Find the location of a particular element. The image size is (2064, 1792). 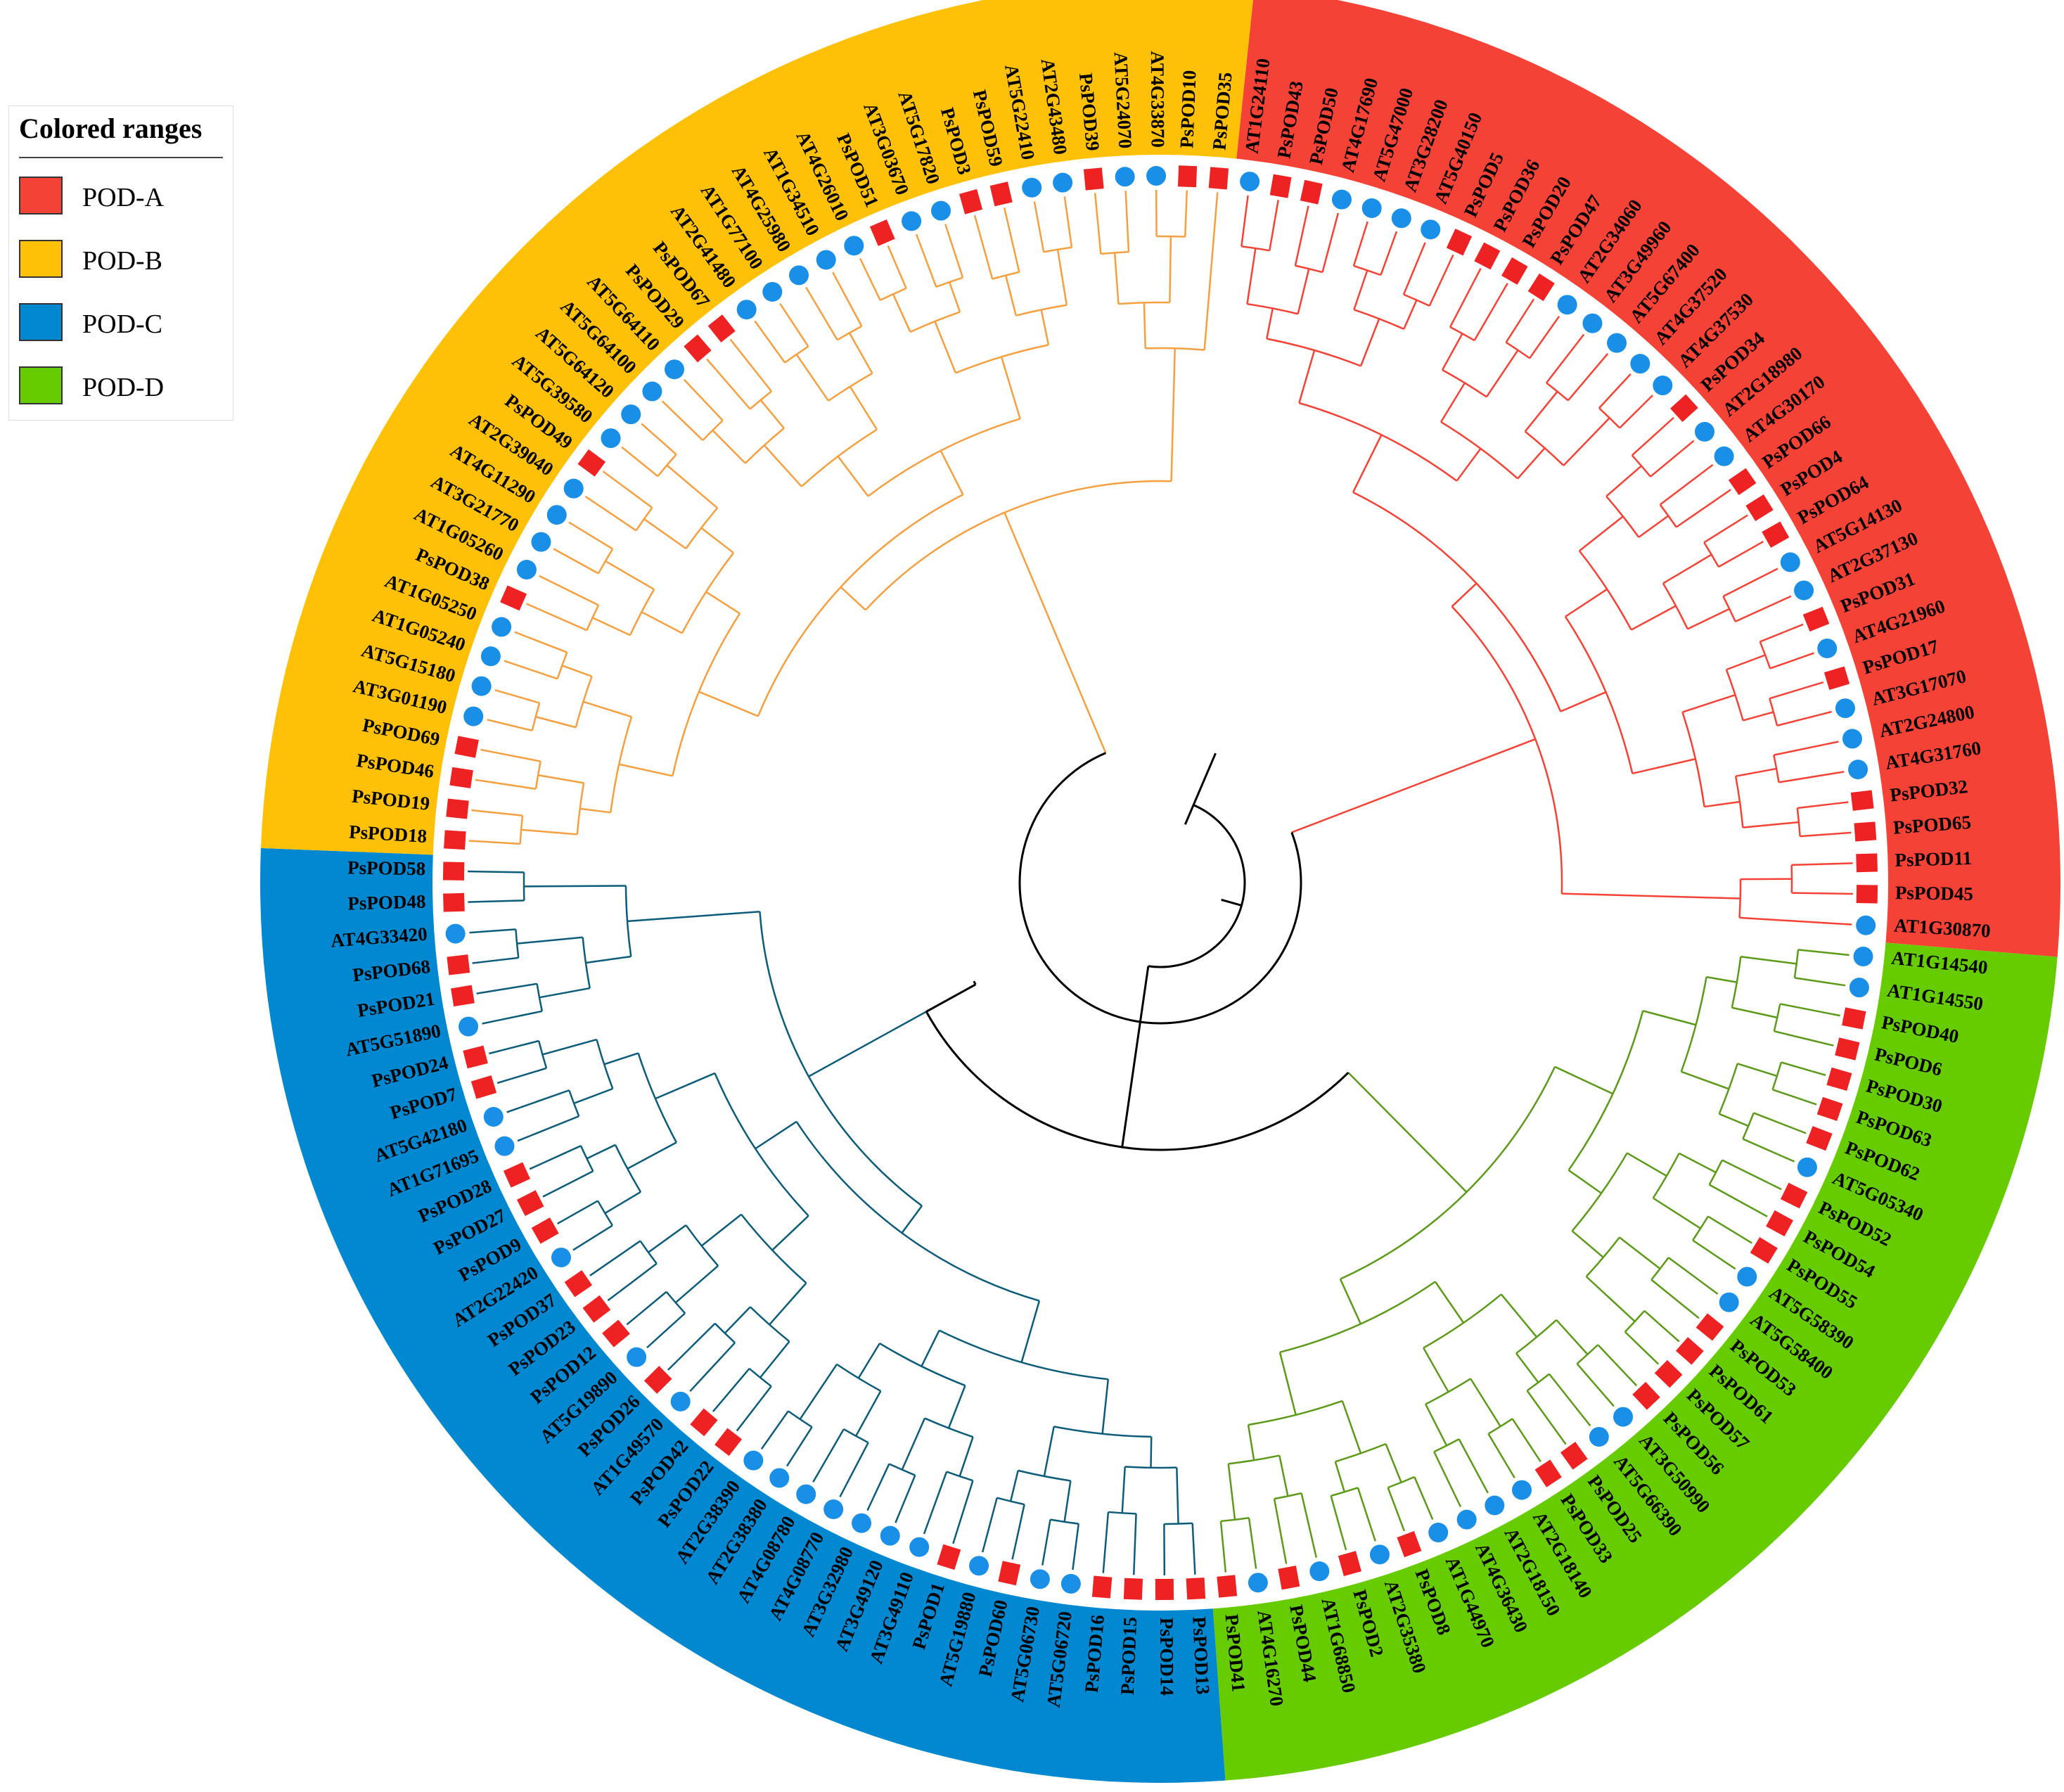

backbone-arc is located at coordinates (1160, 889).